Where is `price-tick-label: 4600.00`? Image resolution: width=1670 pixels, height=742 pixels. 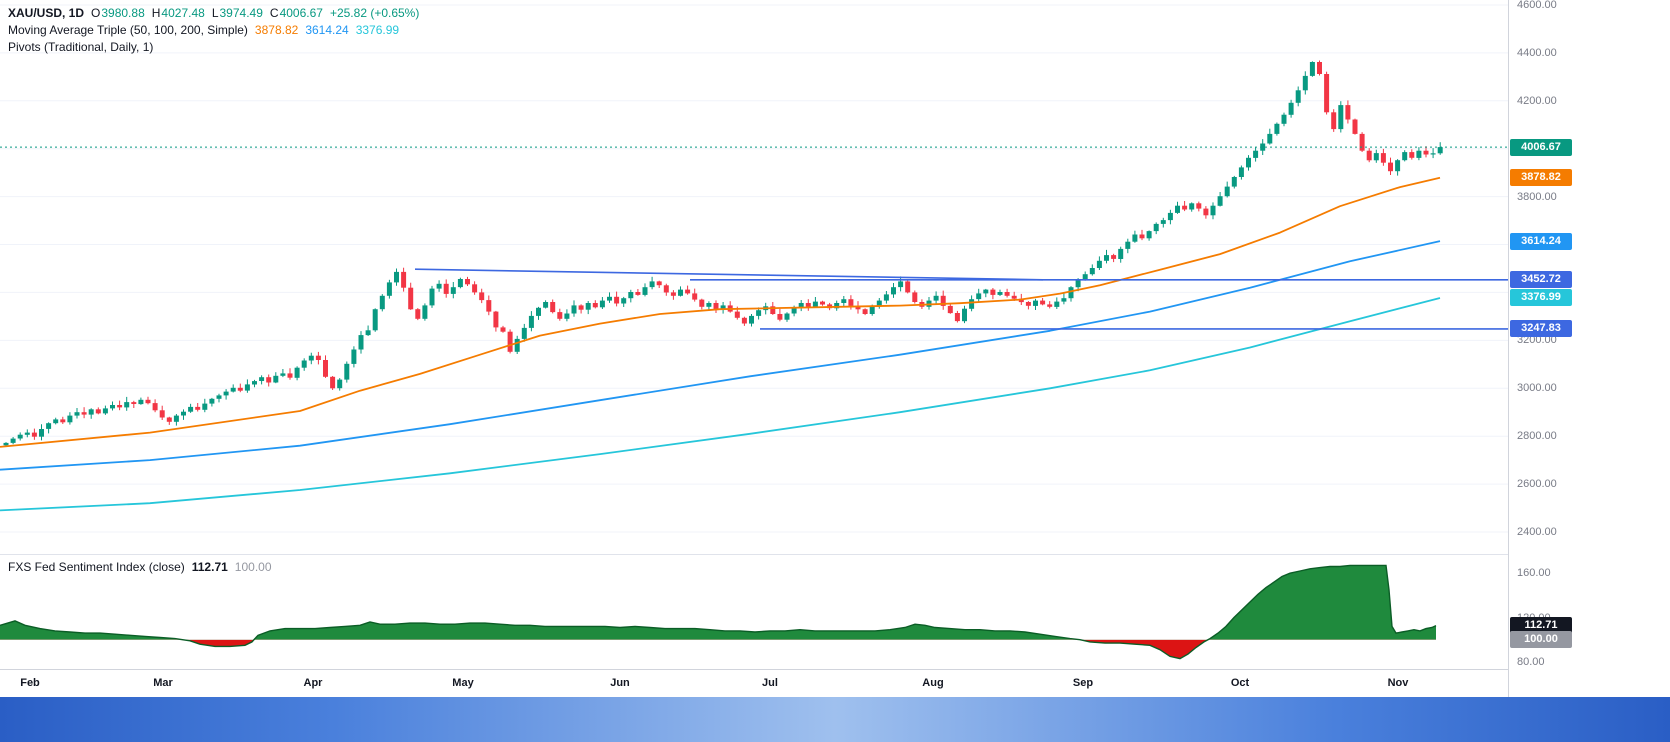
price-tick-label: 4600.00 is located at coordinates (1537, 5).